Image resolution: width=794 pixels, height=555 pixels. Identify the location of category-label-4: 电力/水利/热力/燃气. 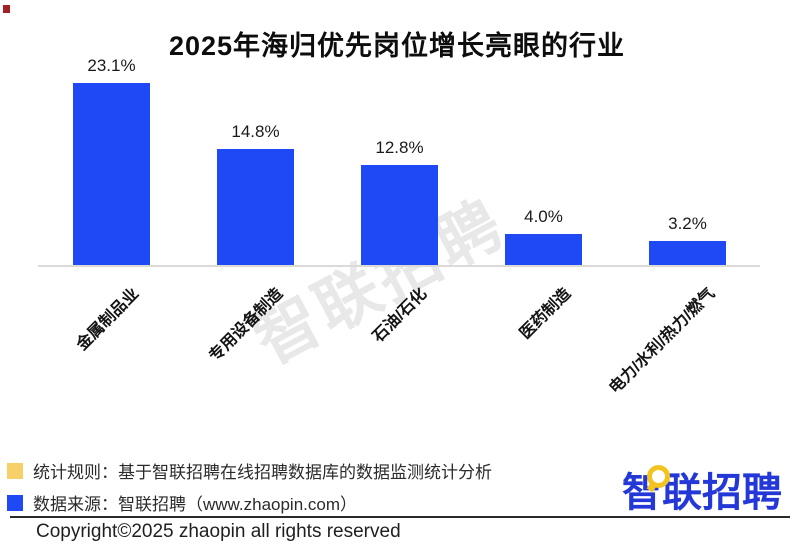
(661, 341).